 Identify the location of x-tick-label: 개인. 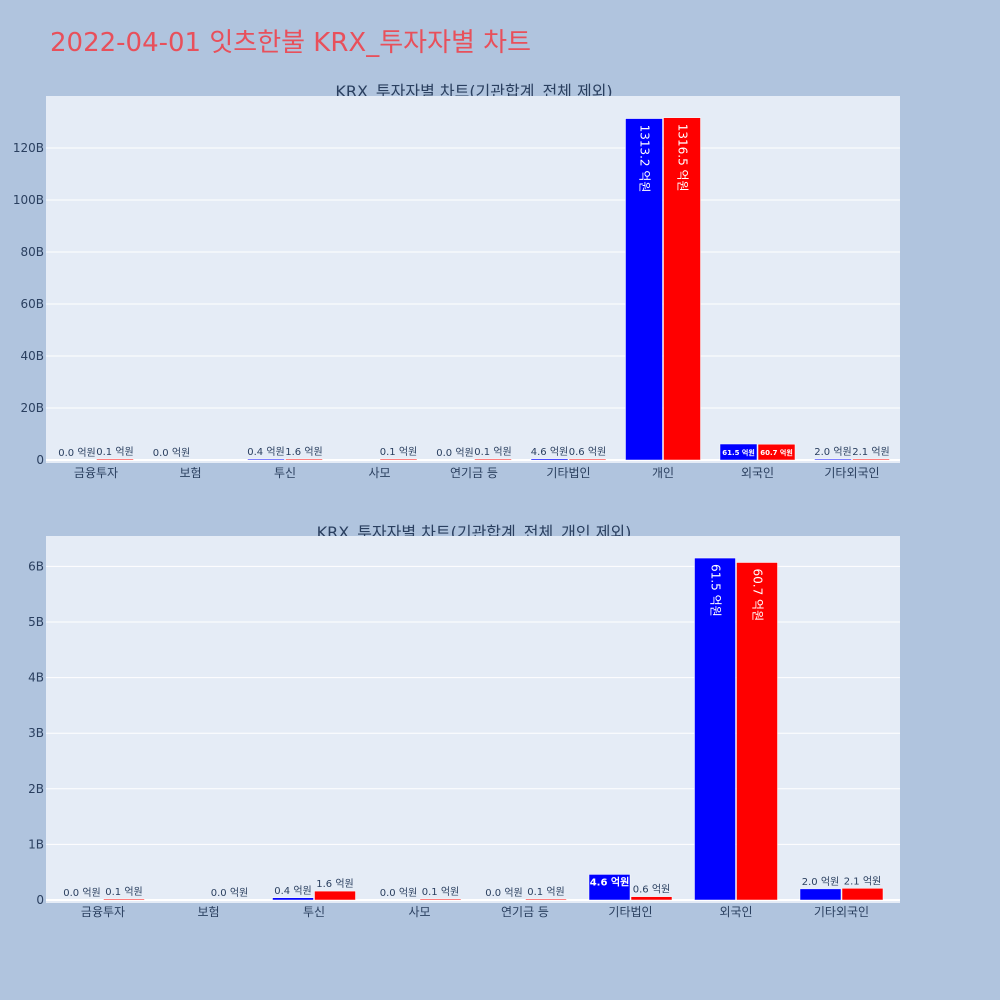
(663, 473).